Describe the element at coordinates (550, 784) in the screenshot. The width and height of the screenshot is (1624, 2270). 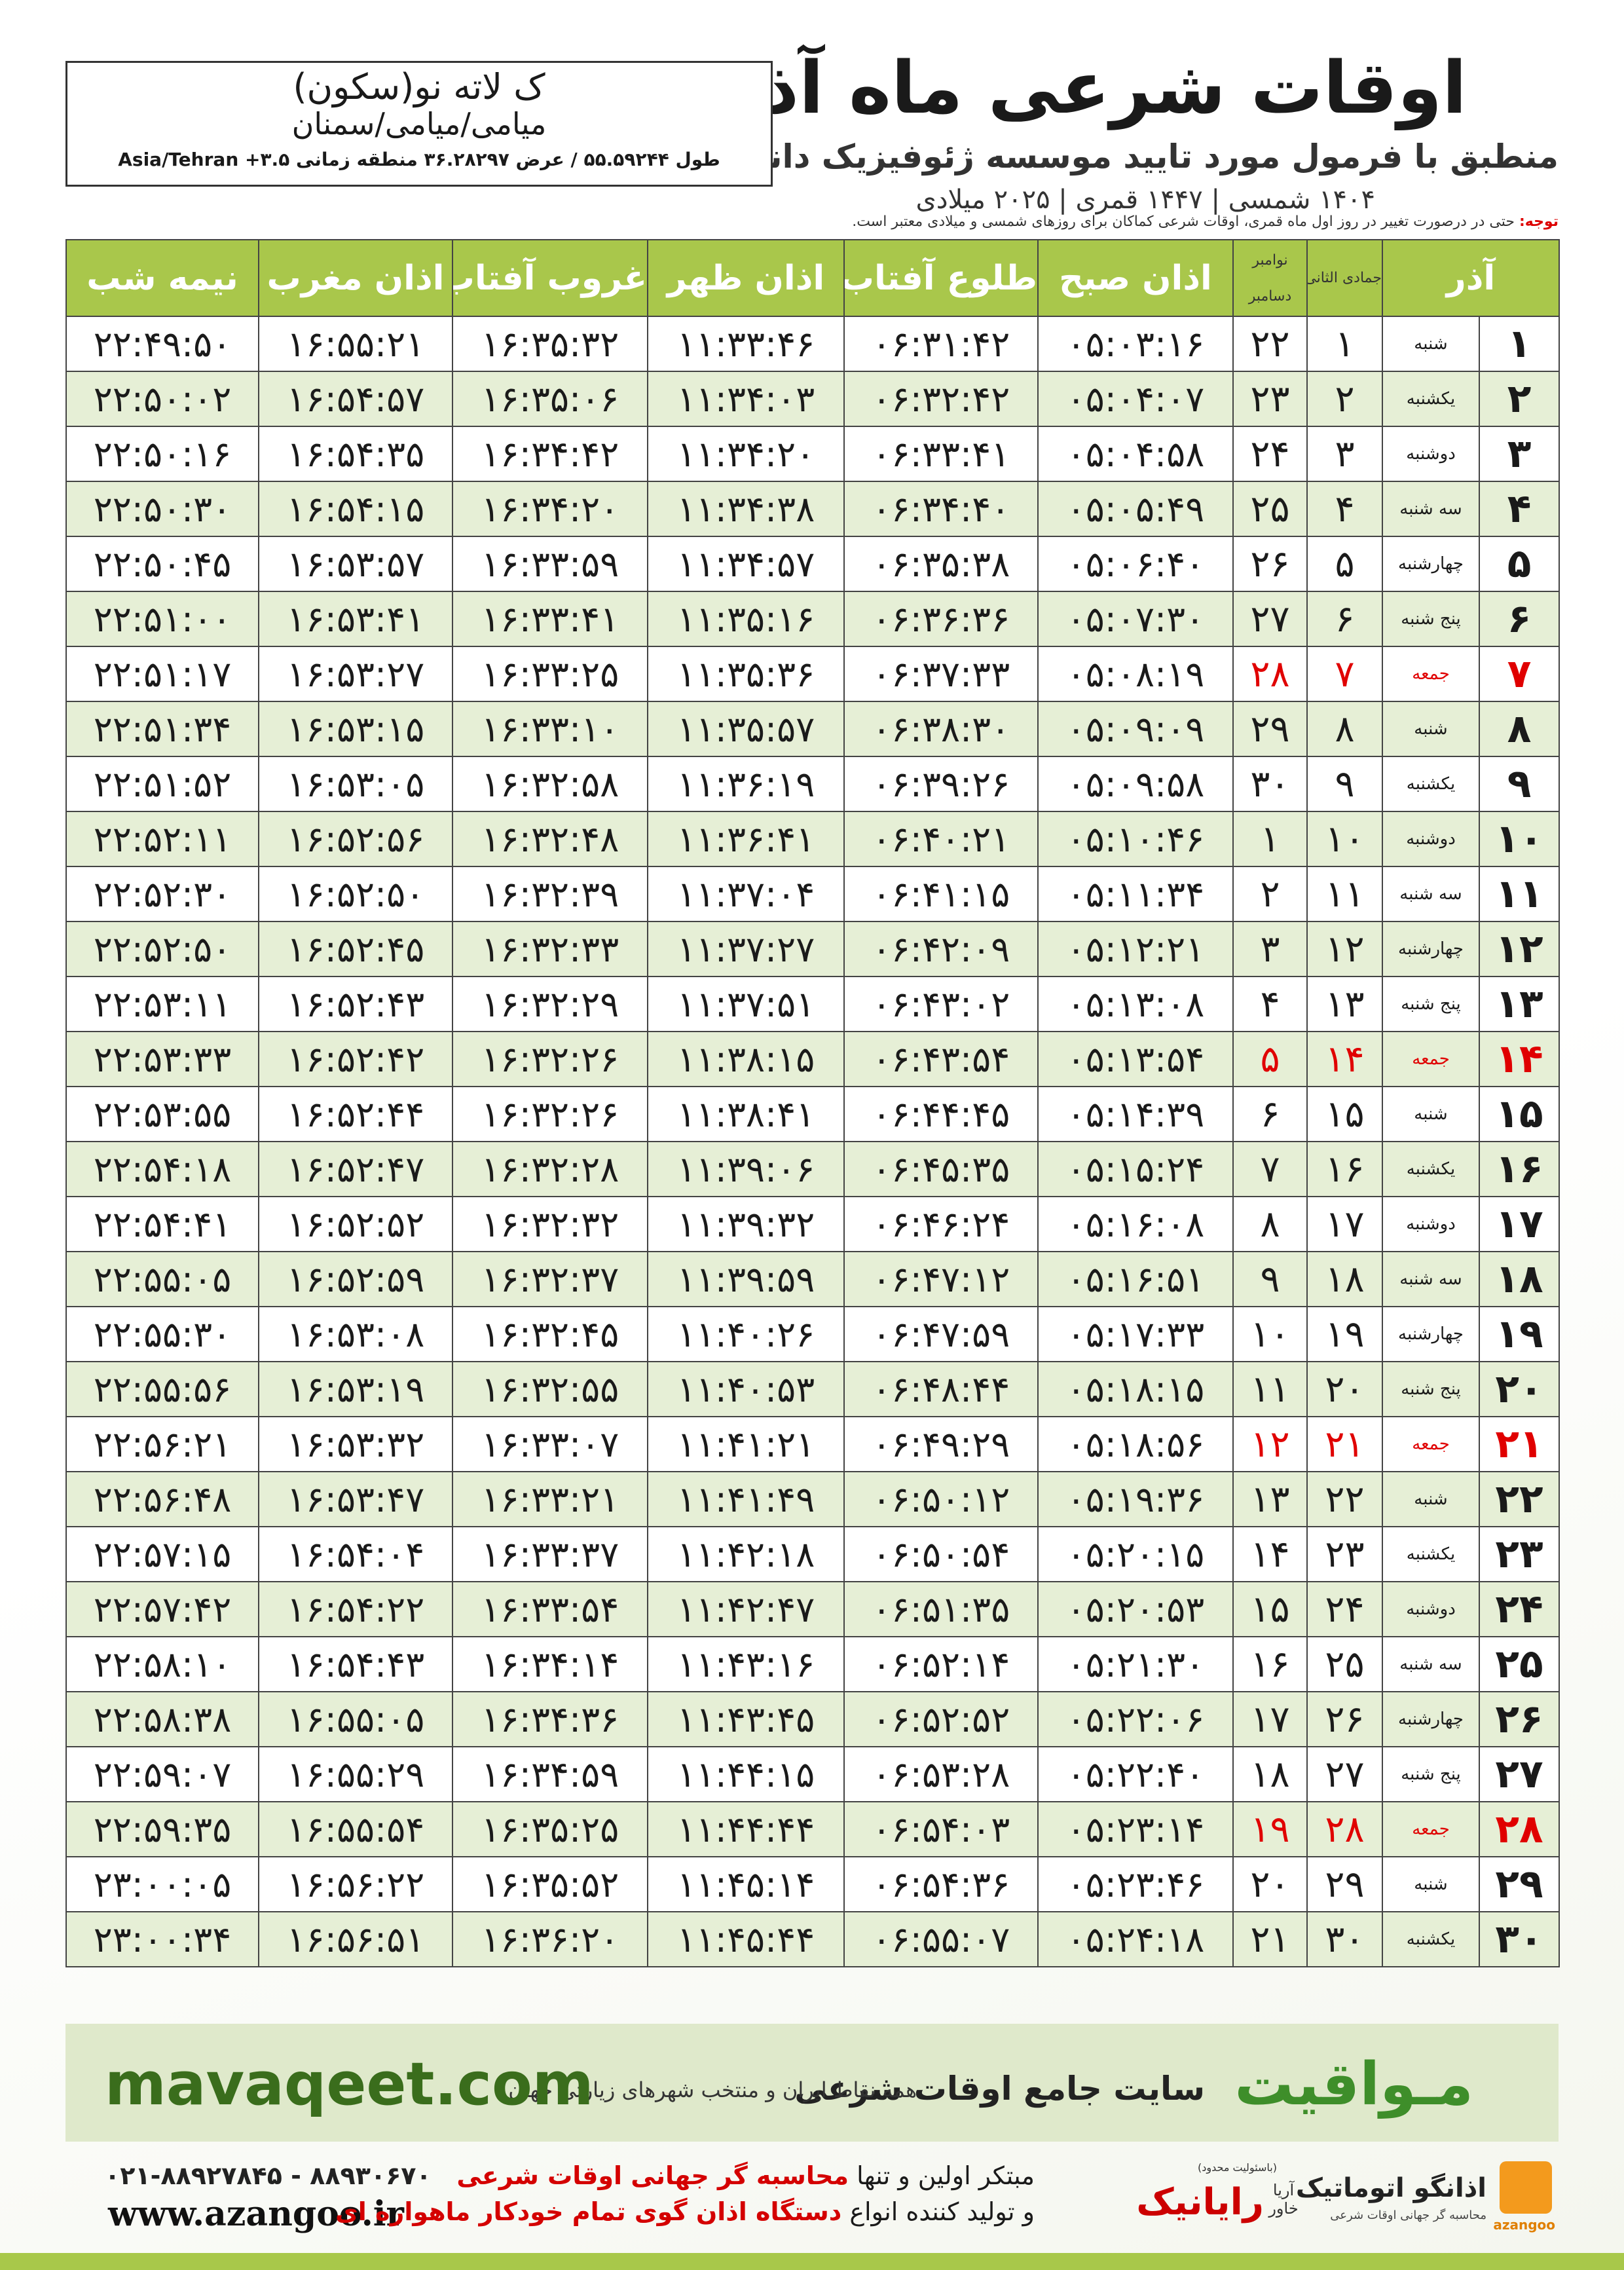
I see `sunset: ۱۶:۳۲:۵۸` at that location.